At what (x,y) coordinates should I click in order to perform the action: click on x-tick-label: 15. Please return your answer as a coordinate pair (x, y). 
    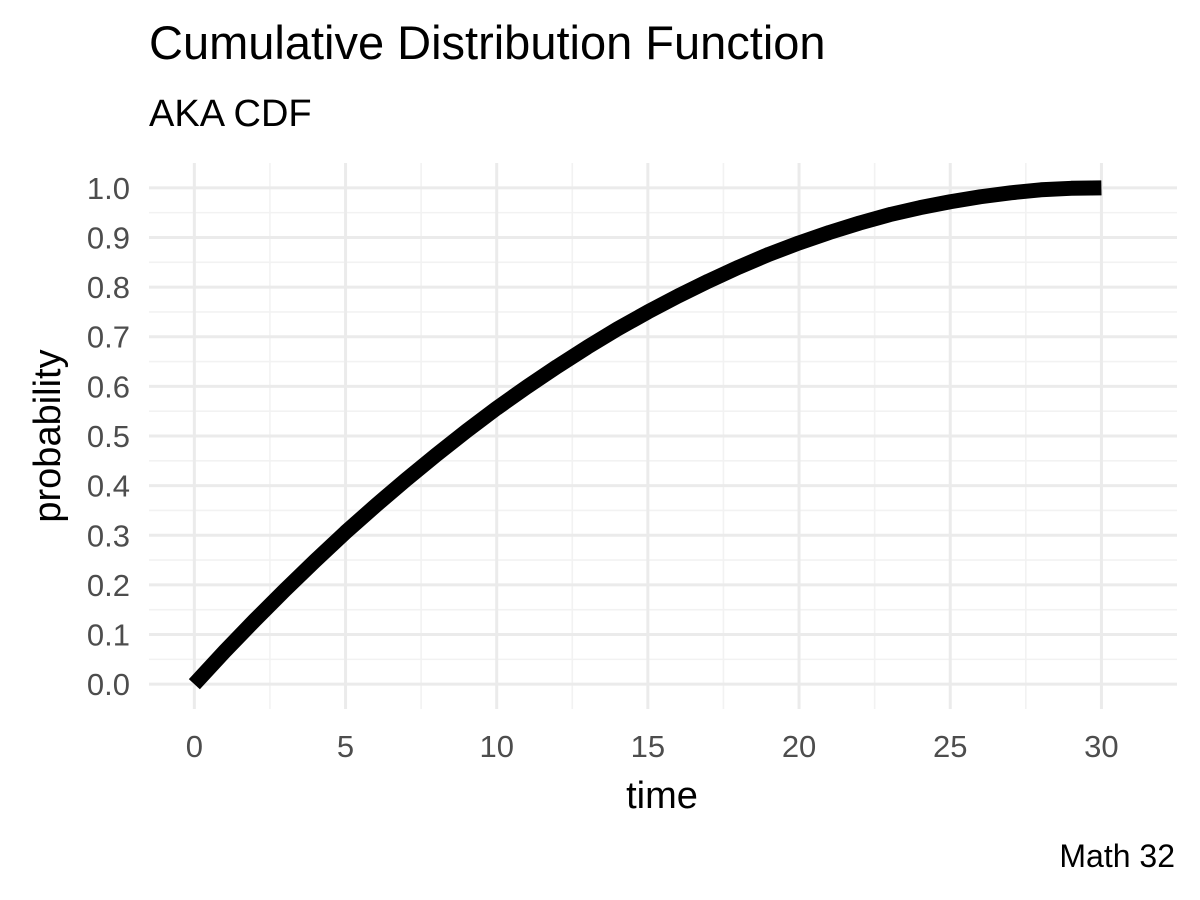
    Looking at the image, I should click on (648, 746).